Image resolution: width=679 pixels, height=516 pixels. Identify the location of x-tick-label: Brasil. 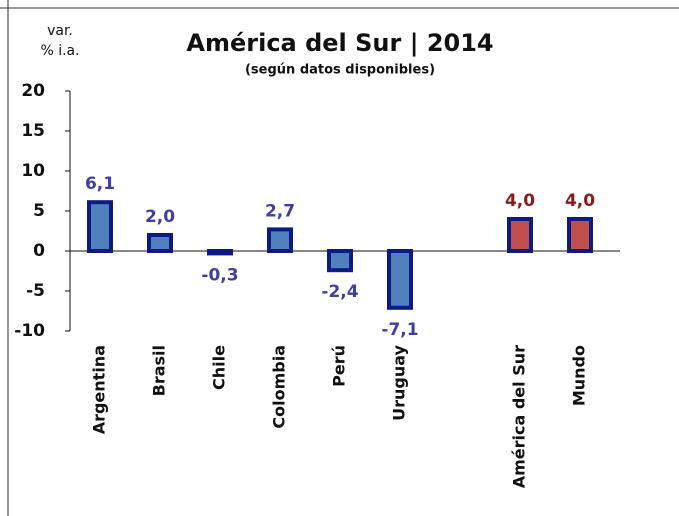
(159, 370).